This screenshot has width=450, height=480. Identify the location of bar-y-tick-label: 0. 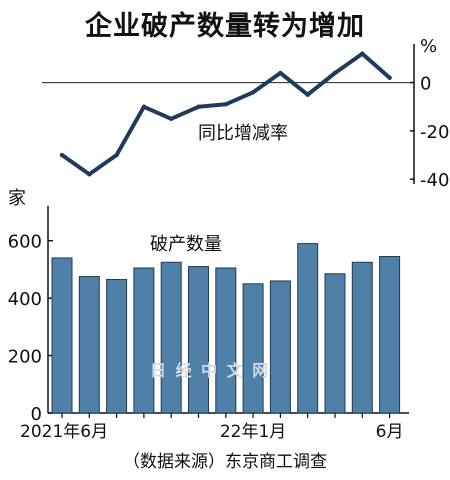
(36, 414).